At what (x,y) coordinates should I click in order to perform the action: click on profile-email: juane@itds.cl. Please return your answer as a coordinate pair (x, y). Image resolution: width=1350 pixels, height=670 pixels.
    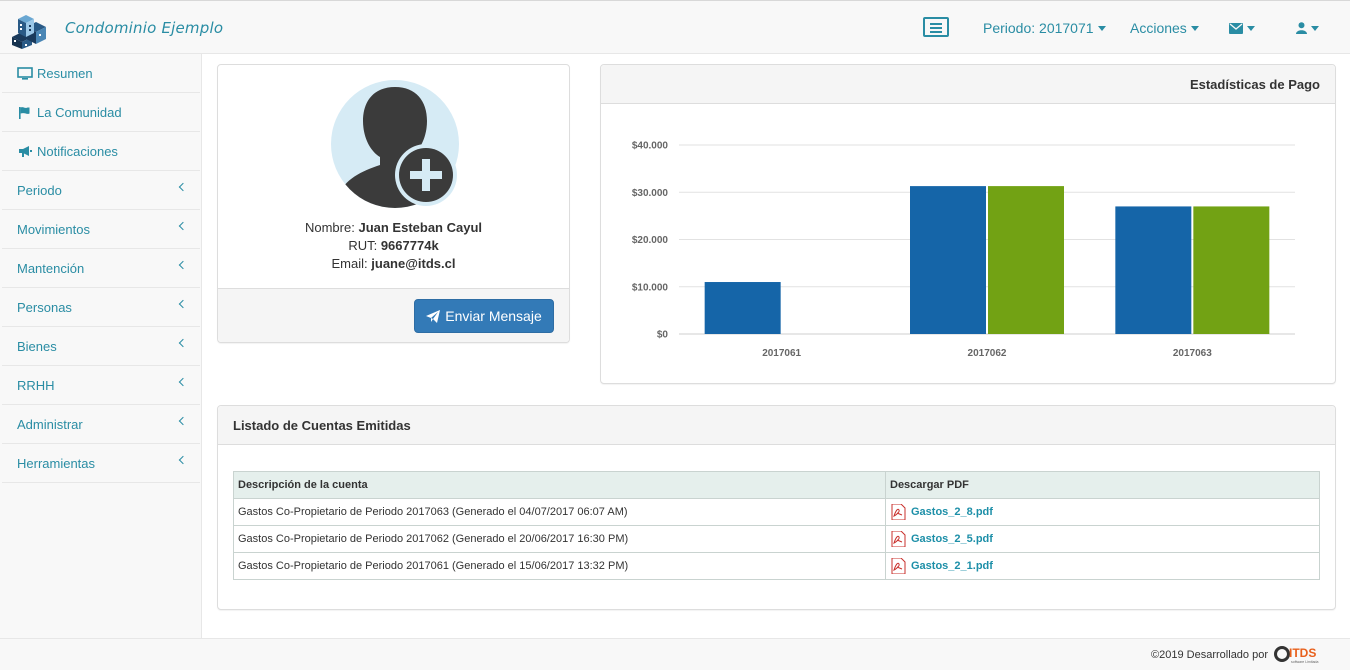
    Looking at the image, I should click on (413, 263).